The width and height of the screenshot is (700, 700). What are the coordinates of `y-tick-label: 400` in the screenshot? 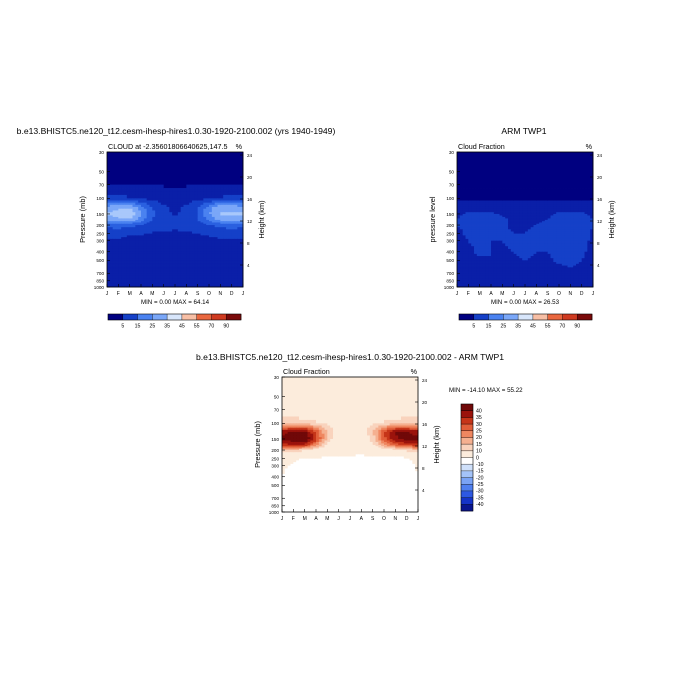 It's located at (100, 252).